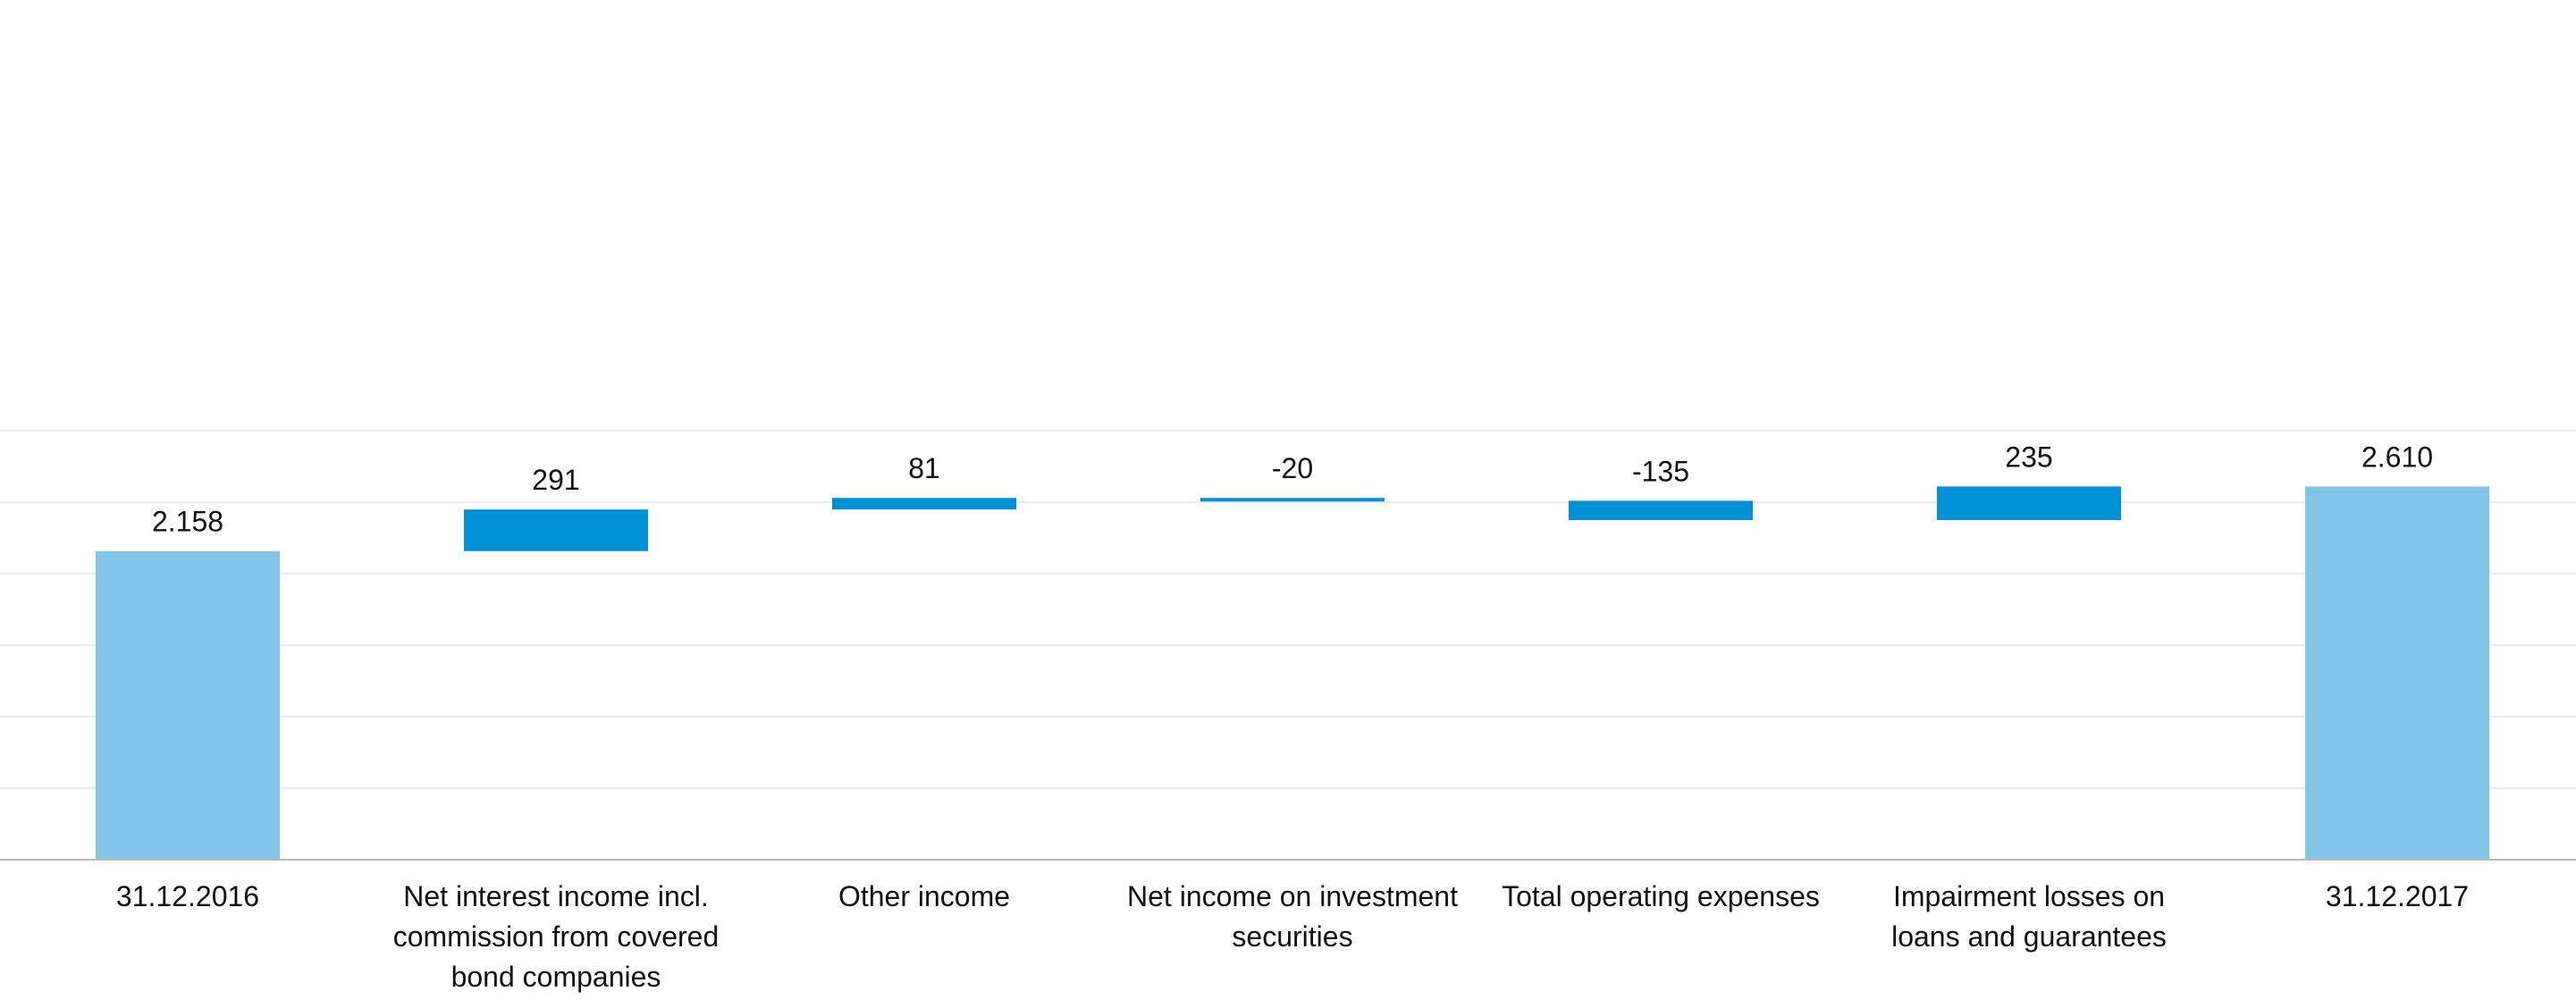  I want to click on category-label: Net interest income incl., so click(555, 896).